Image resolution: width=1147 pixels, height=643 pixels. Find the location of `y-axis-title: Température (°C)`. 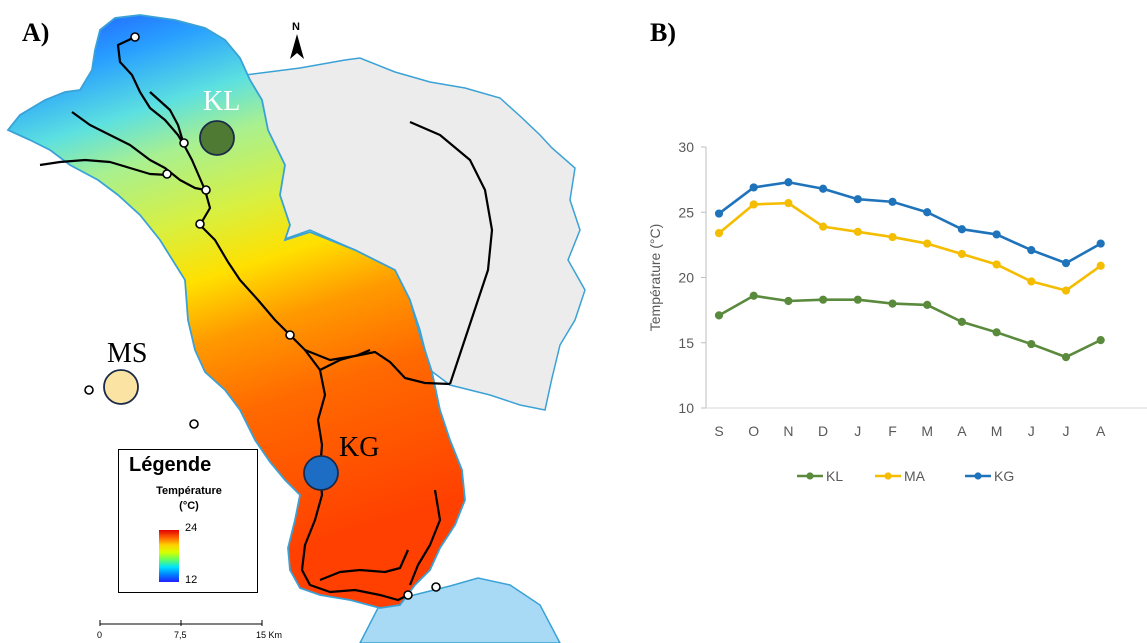

y-axis-title: Température (°C) is located at coordinates (655, 278).